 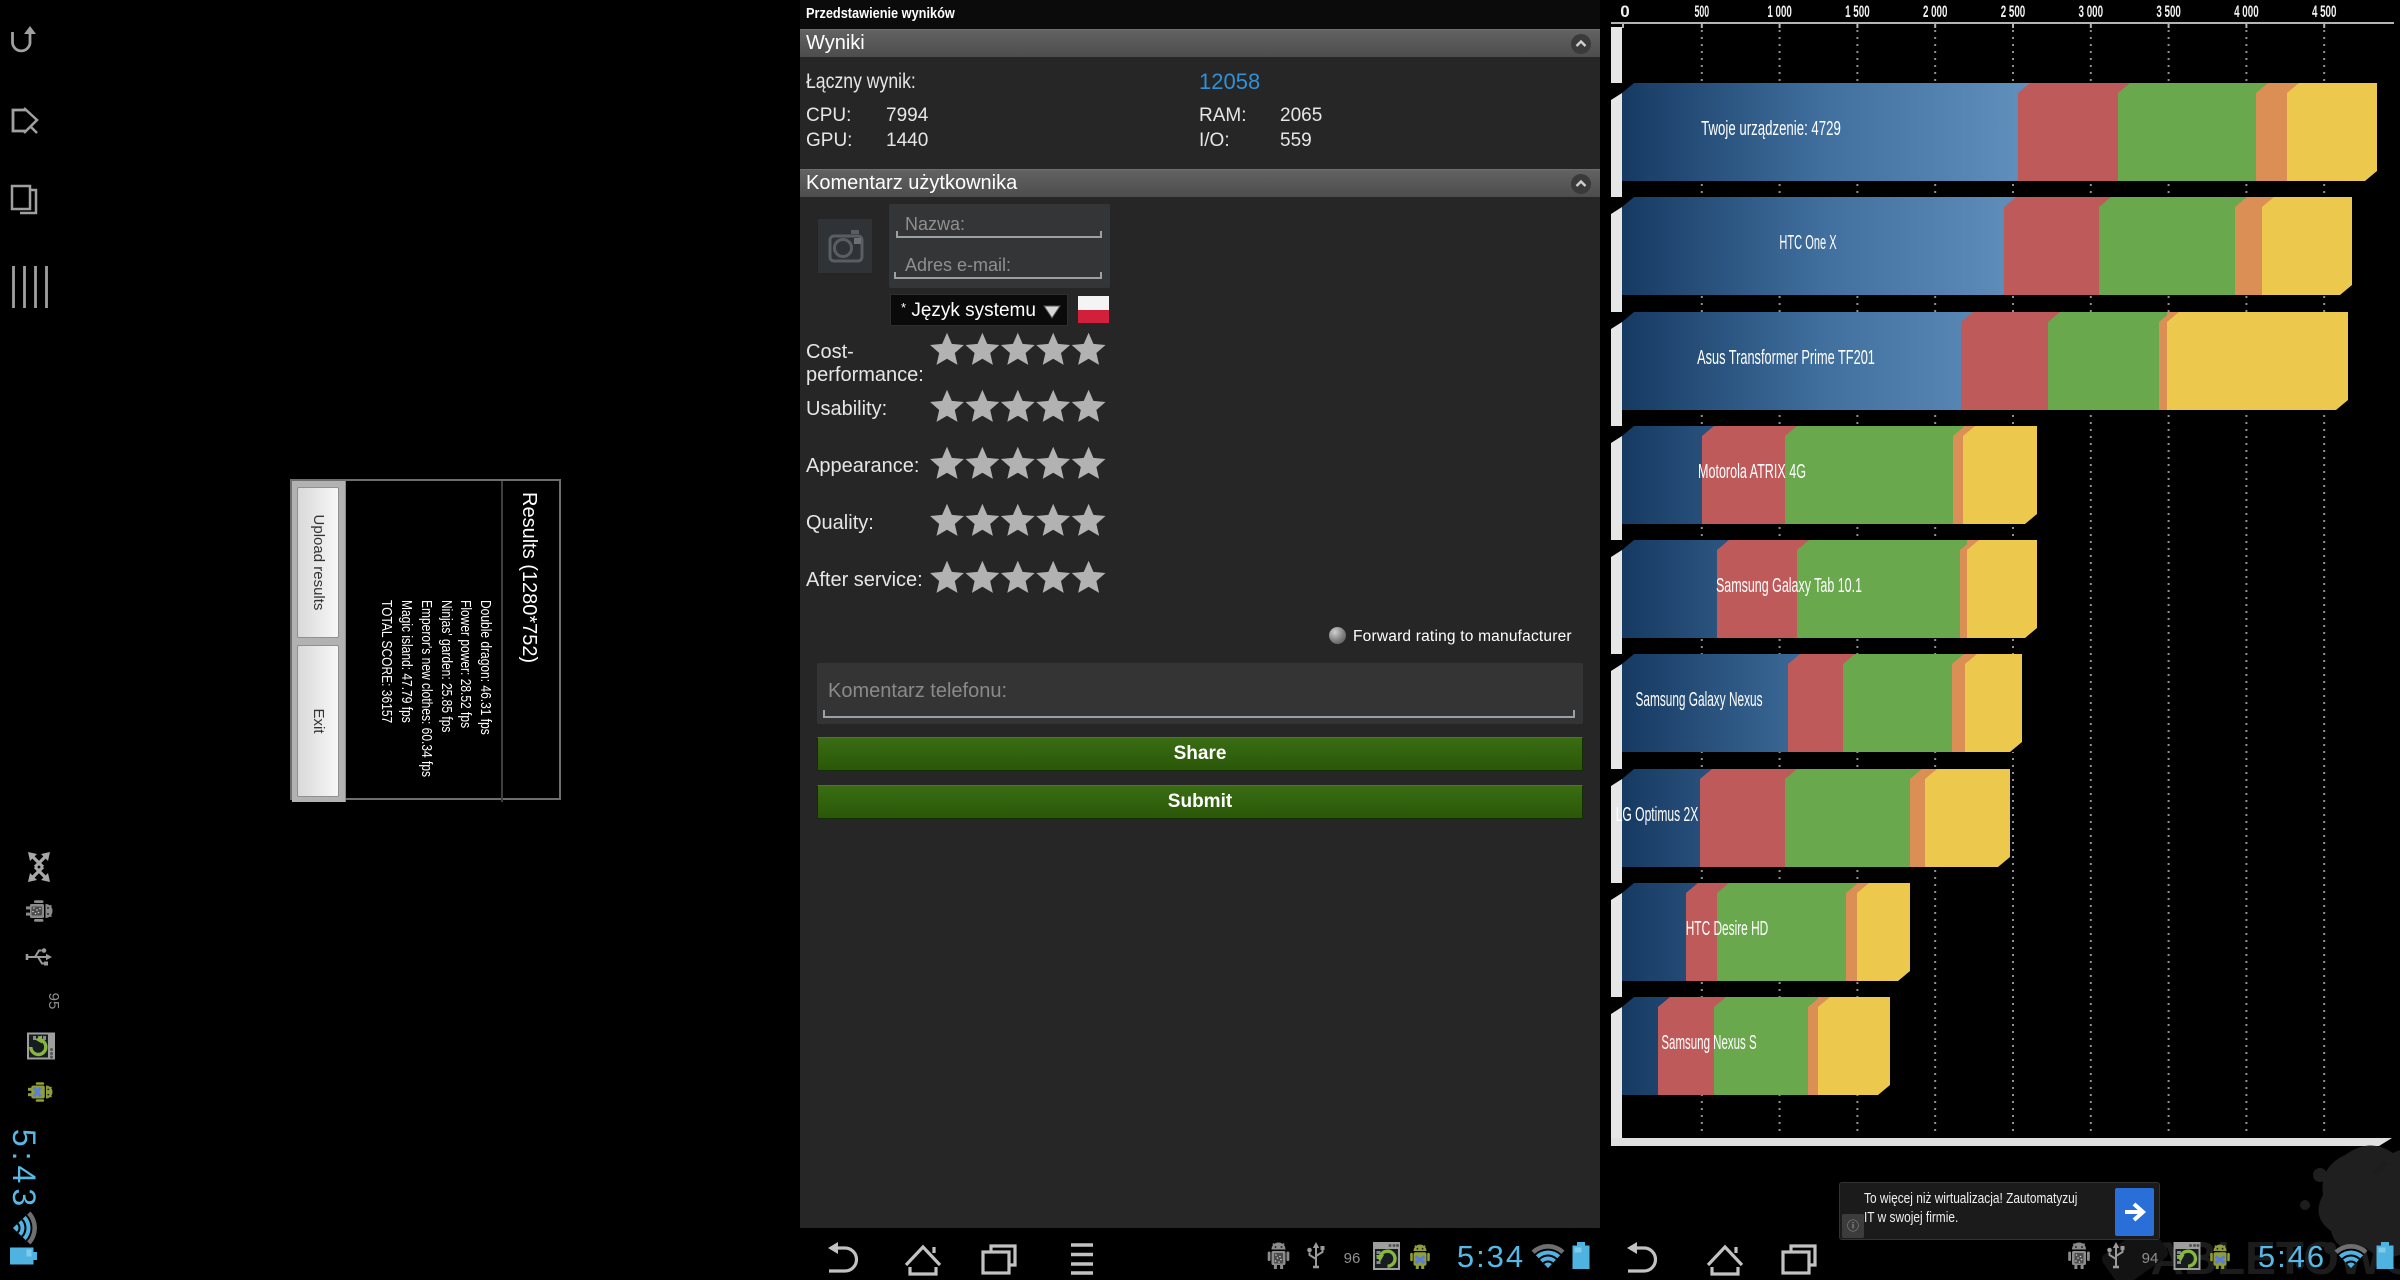 What do you see at coordinates (1935, 11) in the screenshot?
I see `svg-text: 2 000` at bounding box center [1935, 11].